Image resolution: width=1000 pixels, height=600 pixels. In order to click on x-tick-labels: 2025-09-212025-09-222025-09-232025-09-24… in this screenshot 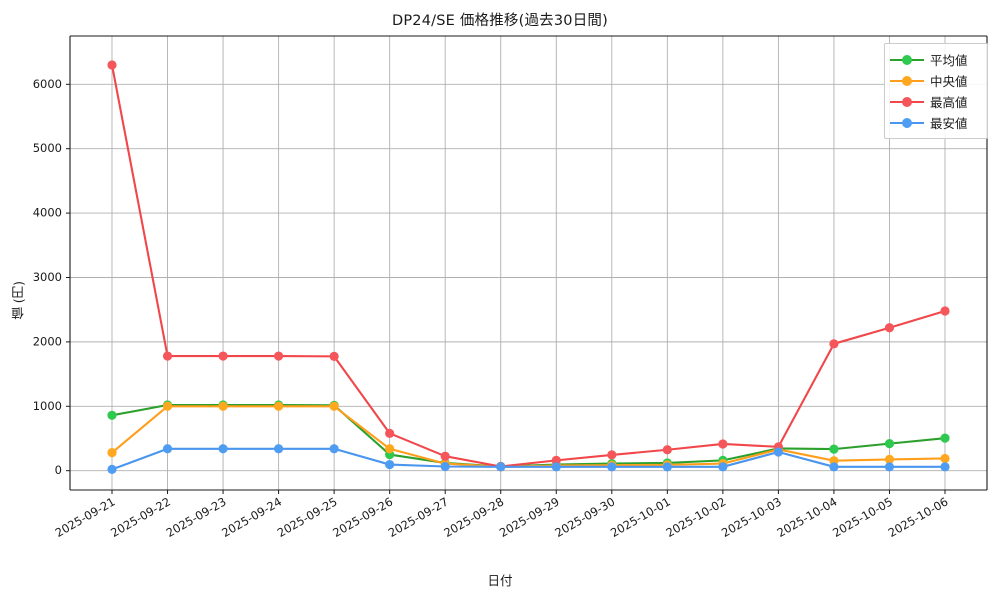, I will do `click(502, 517)`.